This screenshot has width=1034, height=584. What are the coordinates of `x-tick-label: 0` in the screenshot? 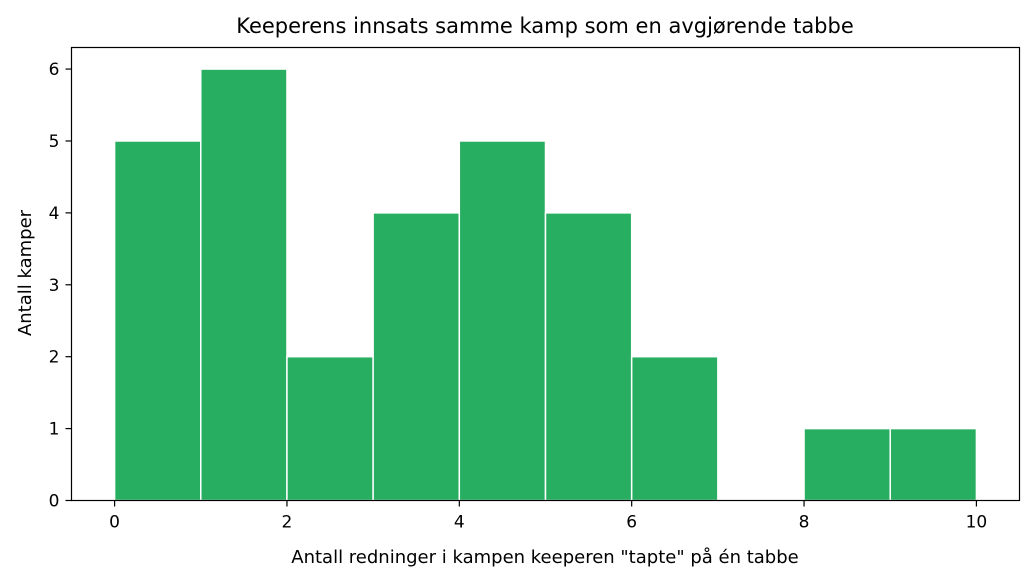 It's located at (114, 523).